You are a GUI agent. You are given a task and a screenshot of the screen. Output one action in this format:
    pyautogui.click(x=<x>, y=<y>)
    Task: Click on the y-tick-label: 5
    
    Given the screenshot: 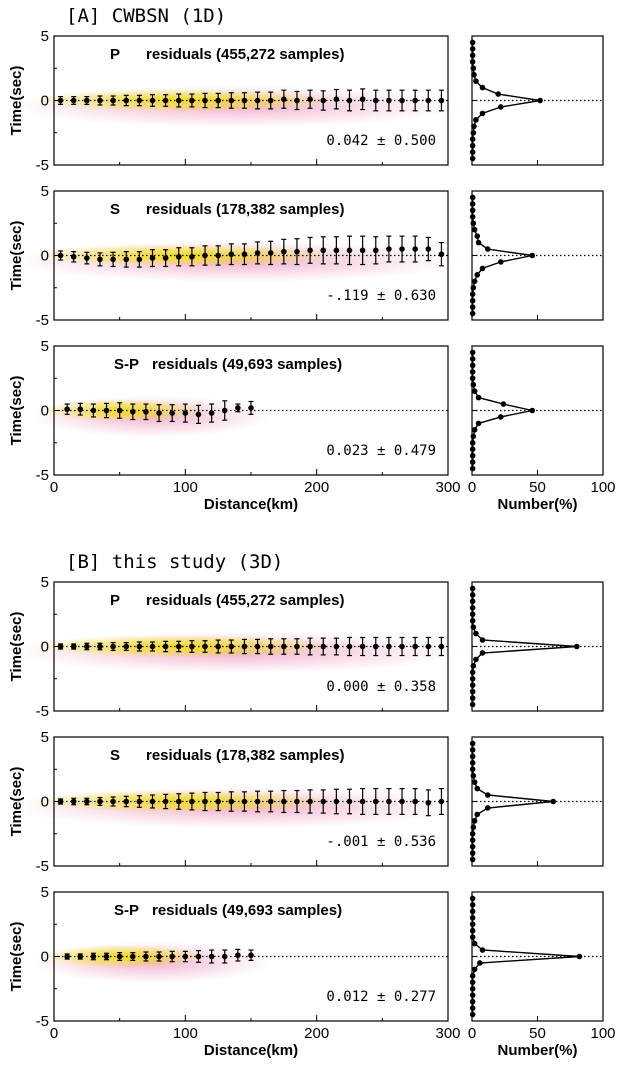 What is the action you would take?
    pyautogui.click(x=45, y=36)
    